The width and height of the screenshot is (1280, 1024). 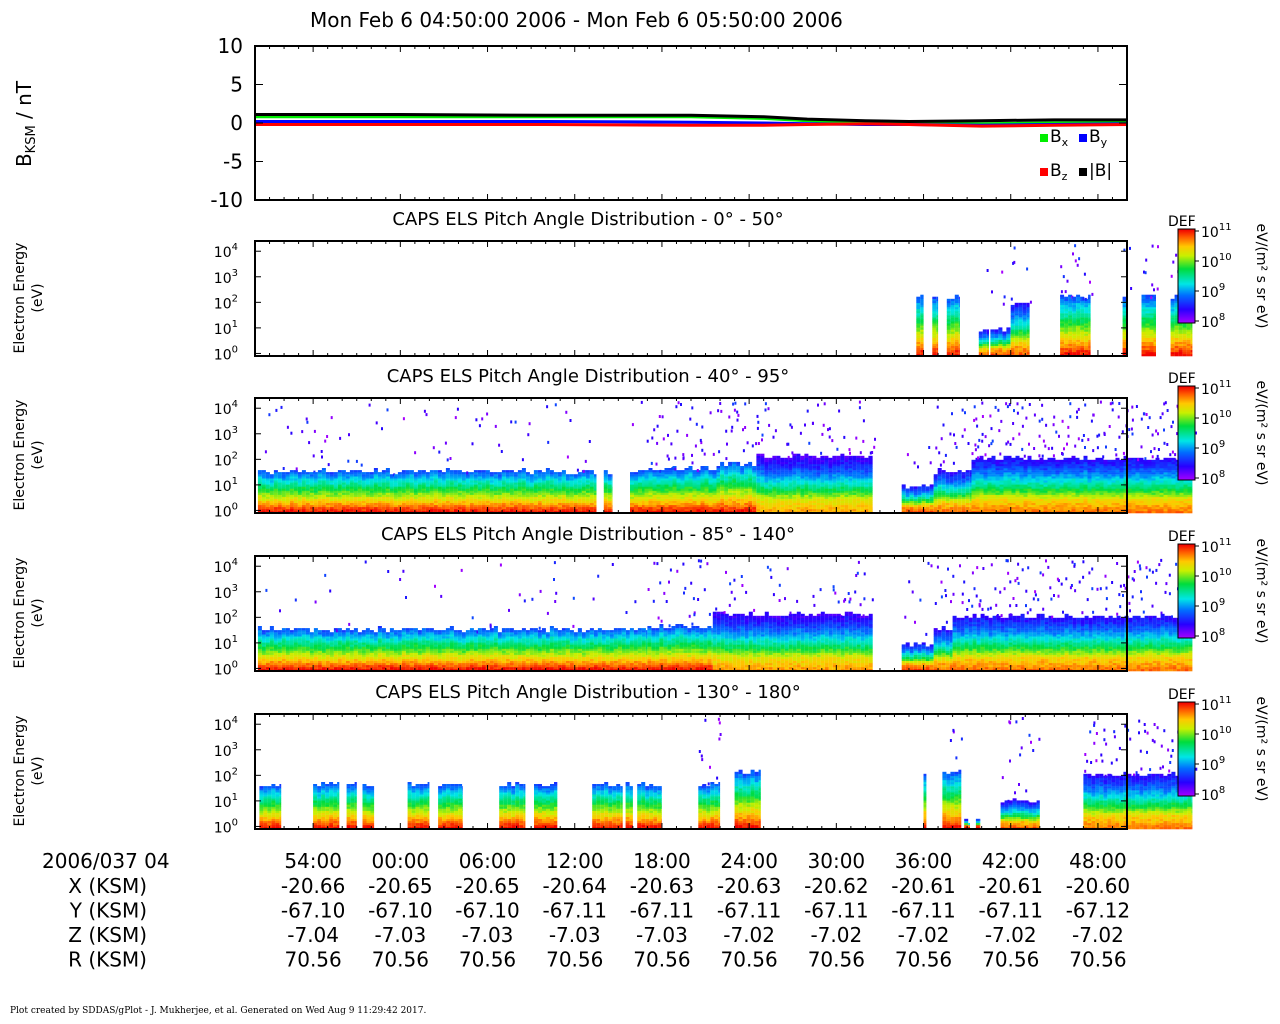 I want to click on y-tick-label: 10, so click(x=230, y=46).